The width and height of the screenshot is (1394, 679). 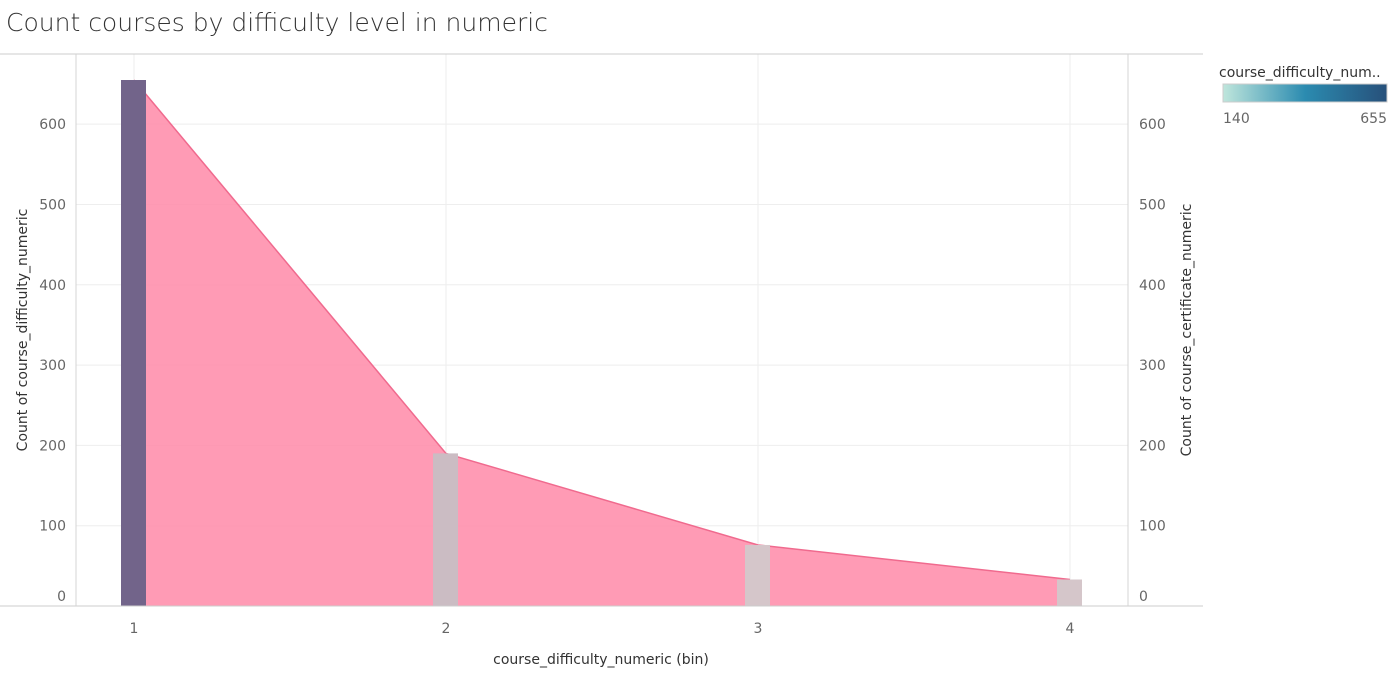 I want to click on legend-max-label: 655, so click(x=1373, y=119).